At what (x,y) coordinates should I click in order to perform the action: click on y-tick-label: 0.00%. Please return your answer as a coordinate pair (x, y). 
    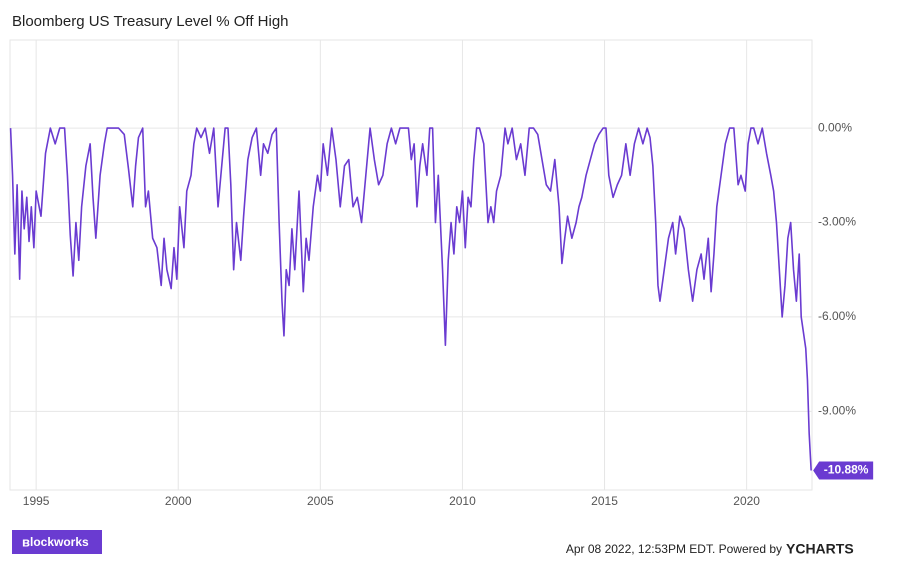
    Looking at the image, I should click on (835, 127).